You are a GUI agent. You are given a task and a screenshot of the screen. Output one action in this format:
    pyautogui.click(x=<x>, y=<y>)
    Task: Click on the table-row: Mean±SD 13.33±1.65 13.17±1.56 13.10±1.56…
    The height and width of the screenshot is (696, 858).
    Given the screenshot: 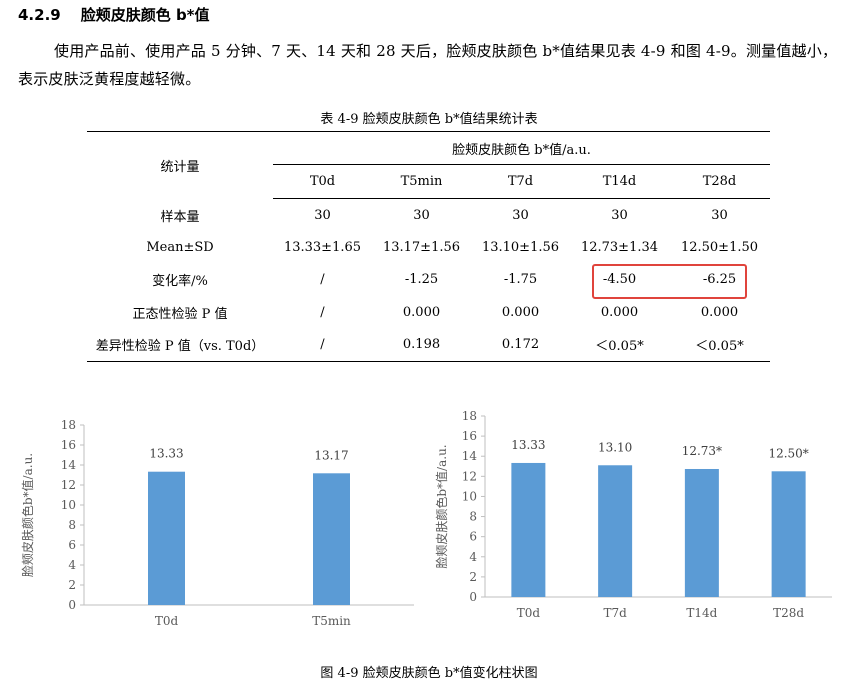 What is the action you would take?
    pyautogui.click(x=428, y=248)
    